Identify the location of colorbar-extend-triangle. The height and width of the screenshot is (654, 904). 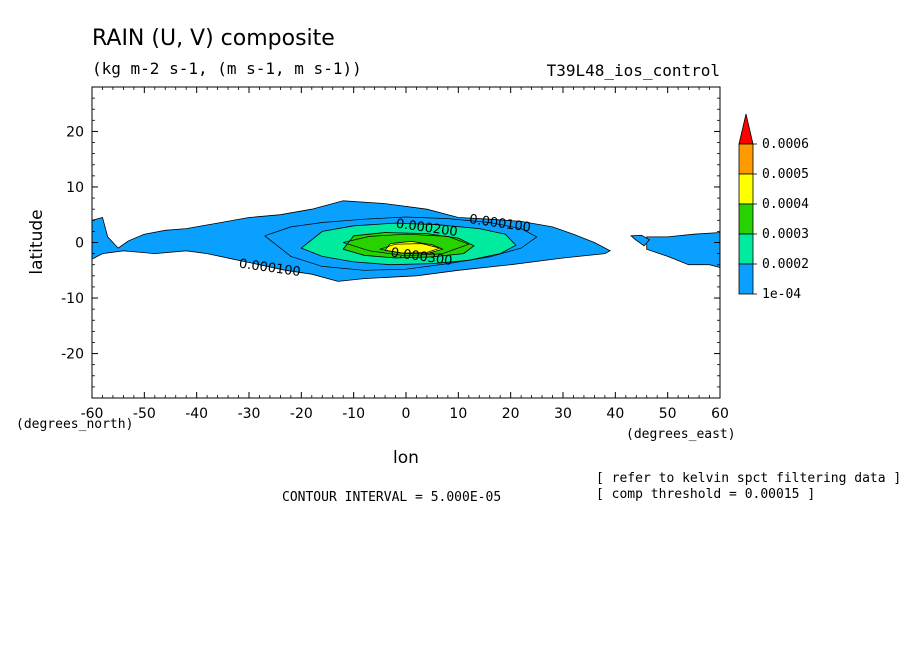
(746, 129).